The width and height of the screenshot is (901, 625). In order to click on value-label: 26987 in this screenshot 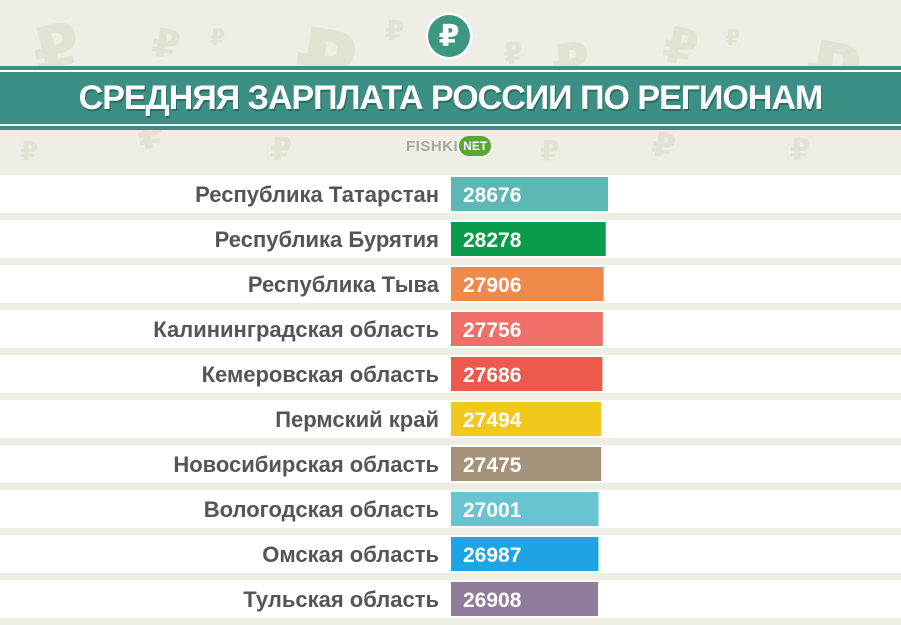, I will do `click(492, 555)`.